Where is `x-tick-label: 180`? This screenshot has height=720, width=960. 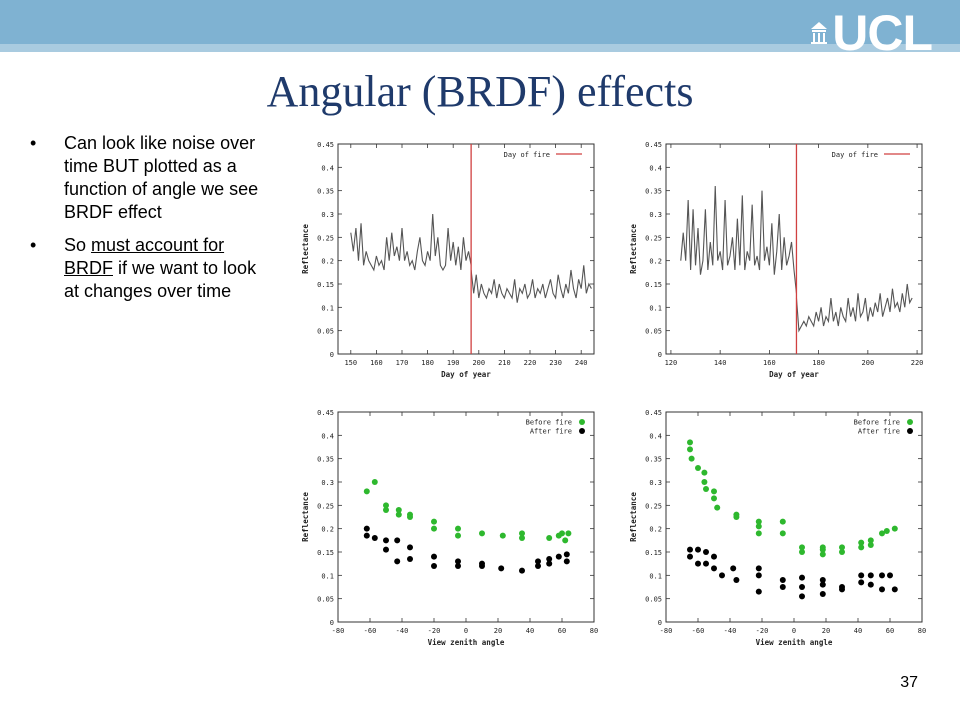 x-tick-label: 180 is located at coordinates (427, 363).